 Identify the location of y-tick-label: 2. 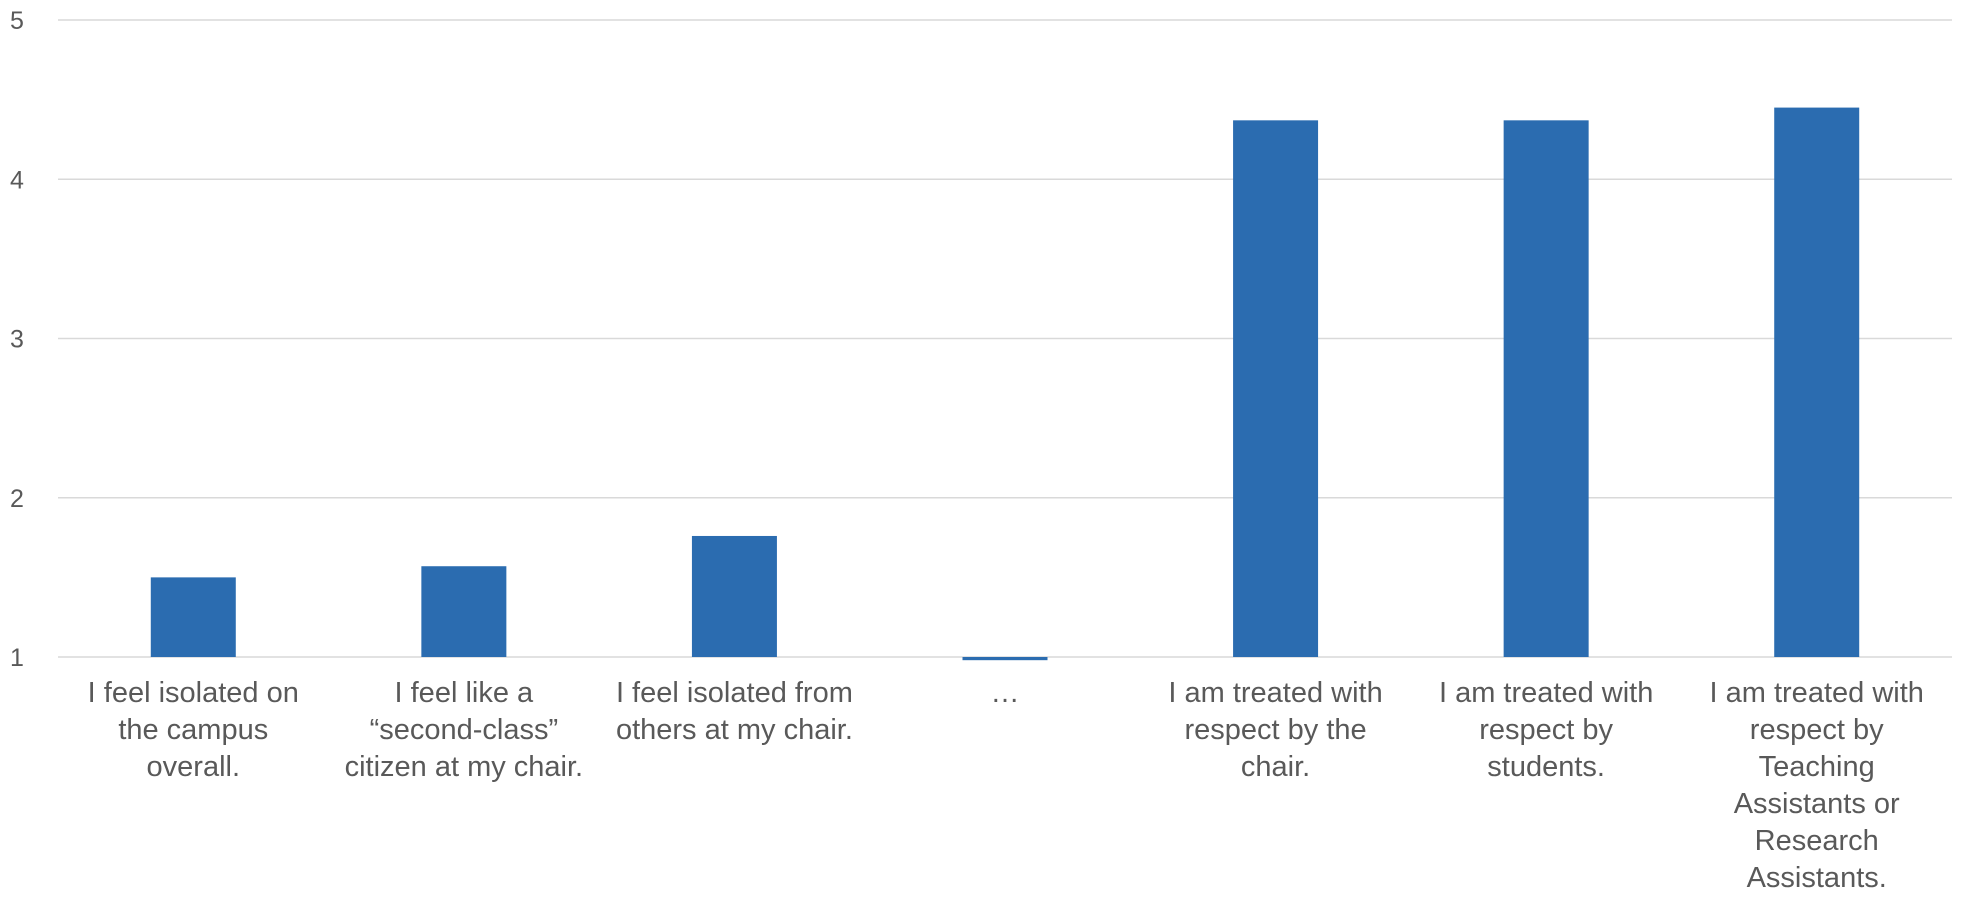
(17, 499).